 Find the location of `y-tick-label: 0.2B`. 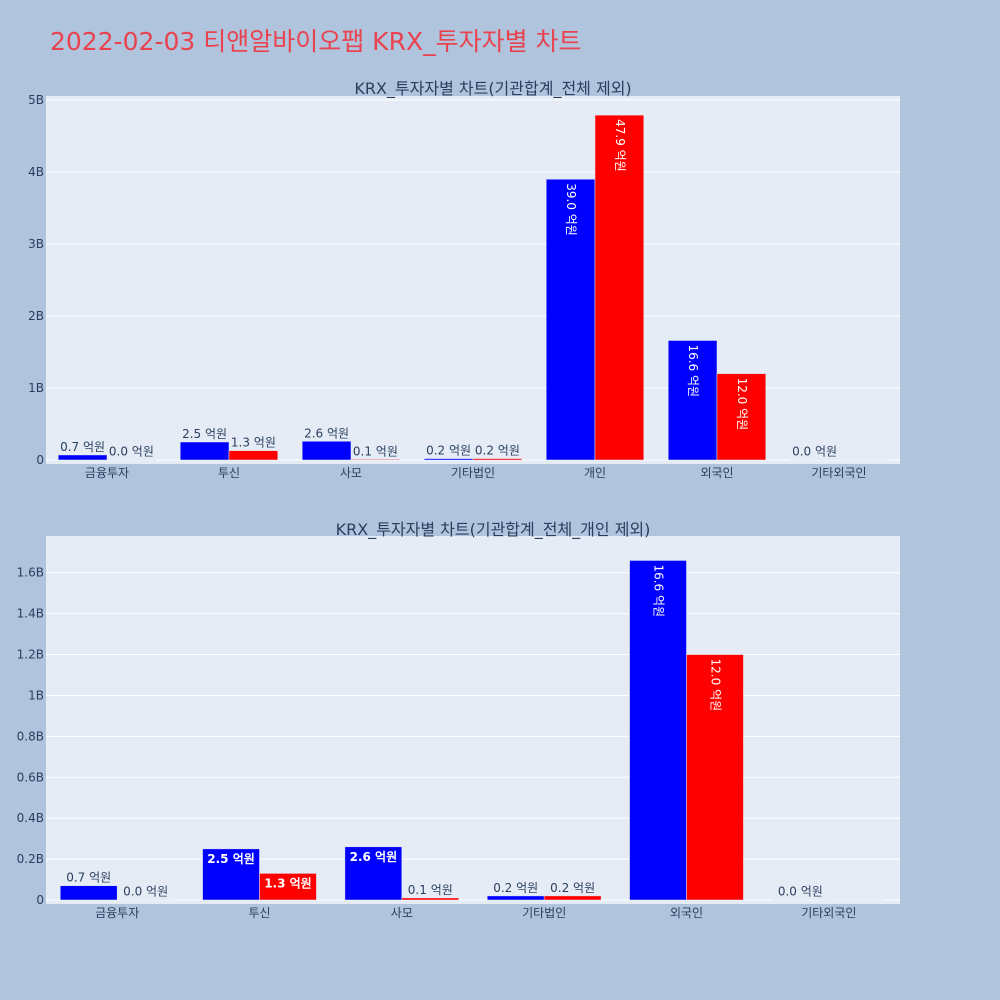

y-tick-label: 0.2B is located at coordinates (30, 859).